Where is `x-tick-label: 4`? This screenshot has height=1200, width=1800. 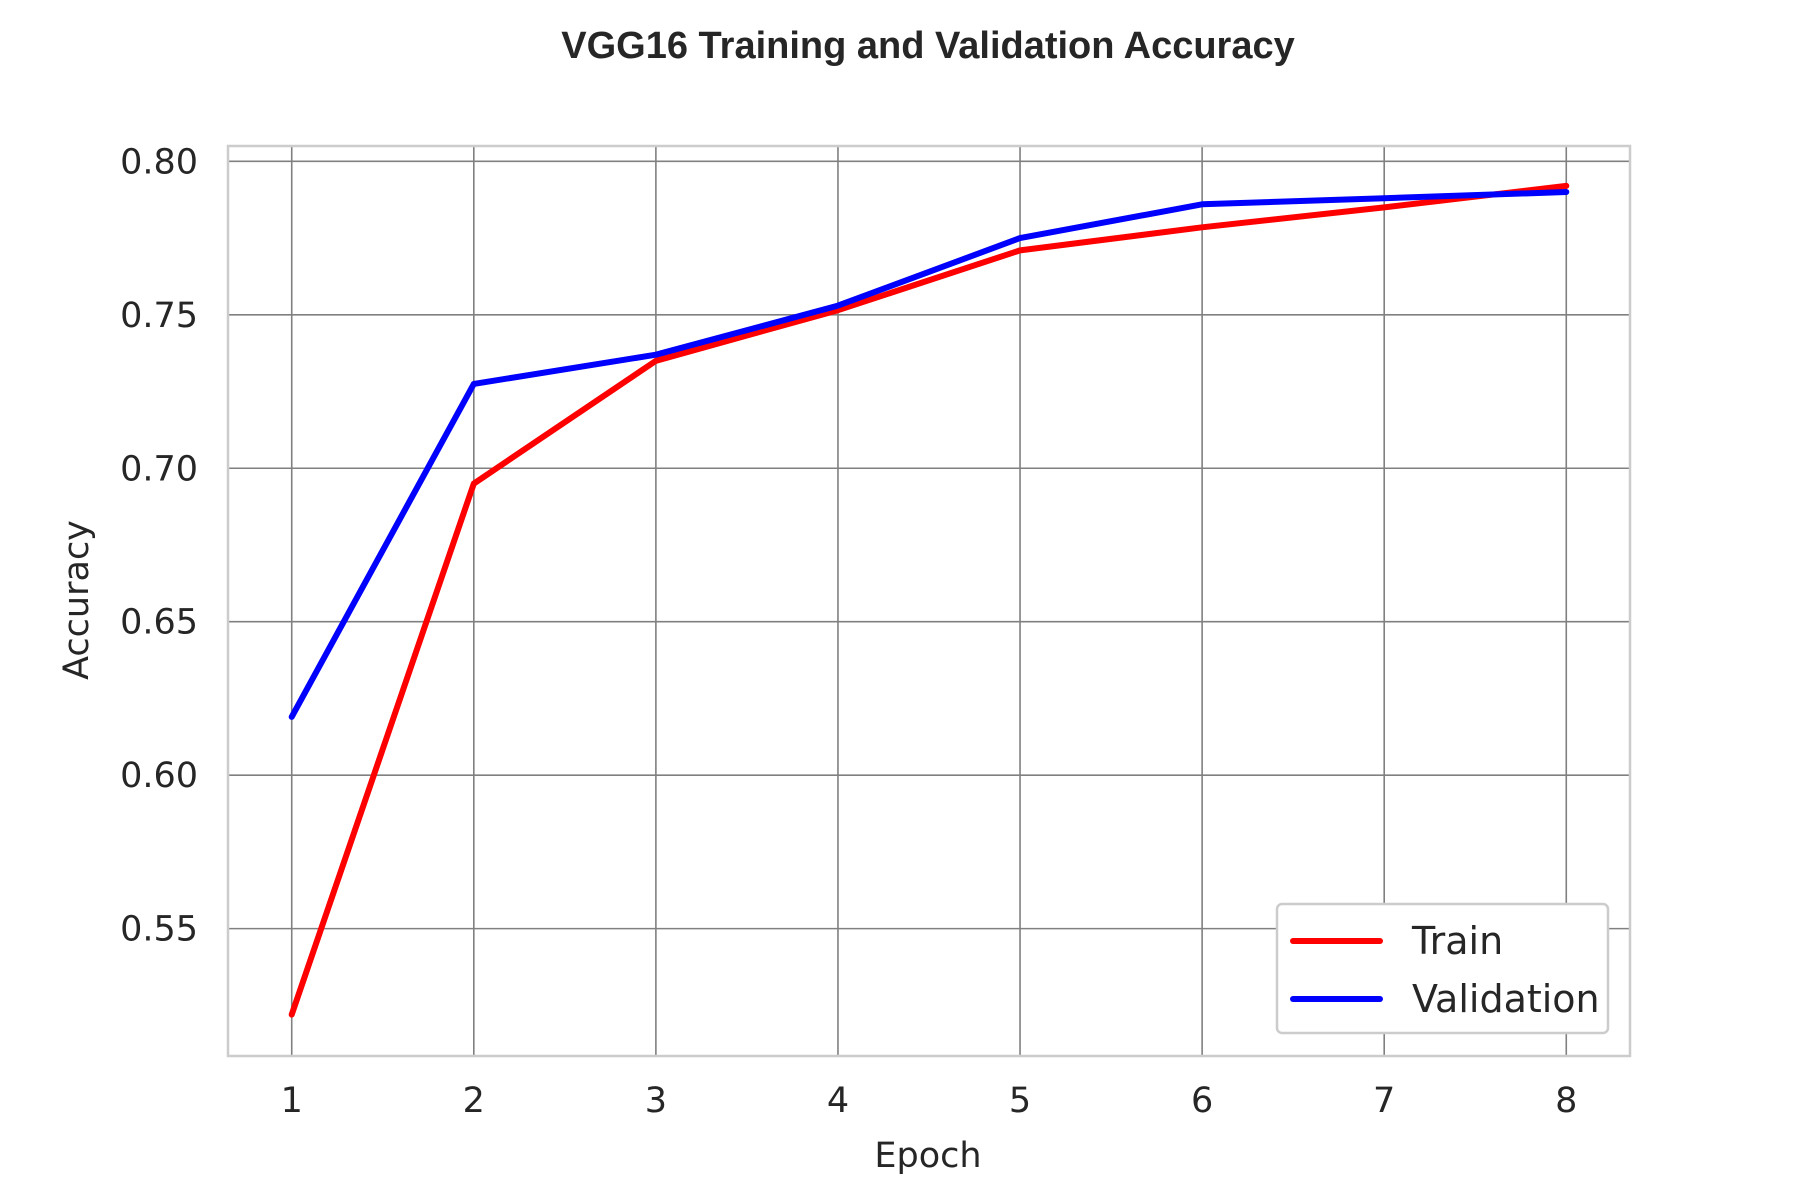
x-tick-label: 4 is located at coordinates (838, 1101).